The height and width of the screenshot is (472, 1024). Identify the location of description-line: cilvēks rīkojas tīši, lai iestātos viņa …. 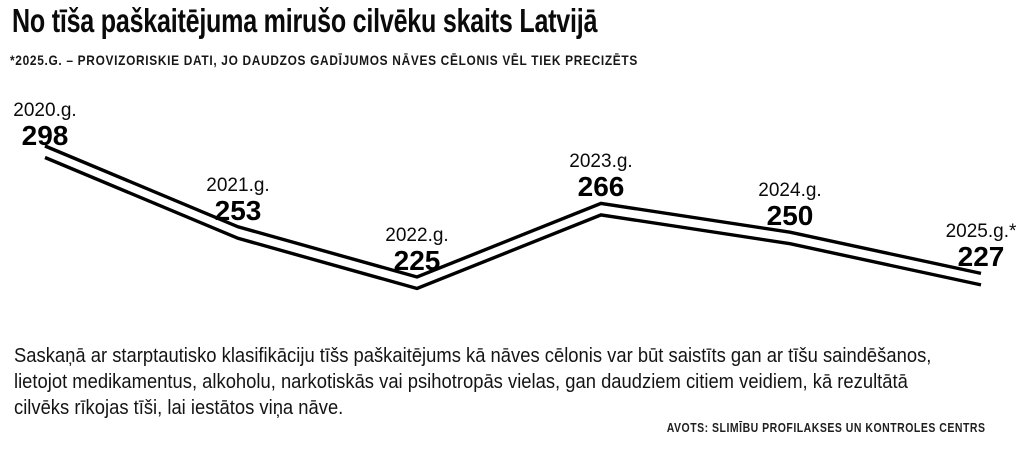
(179, 408).